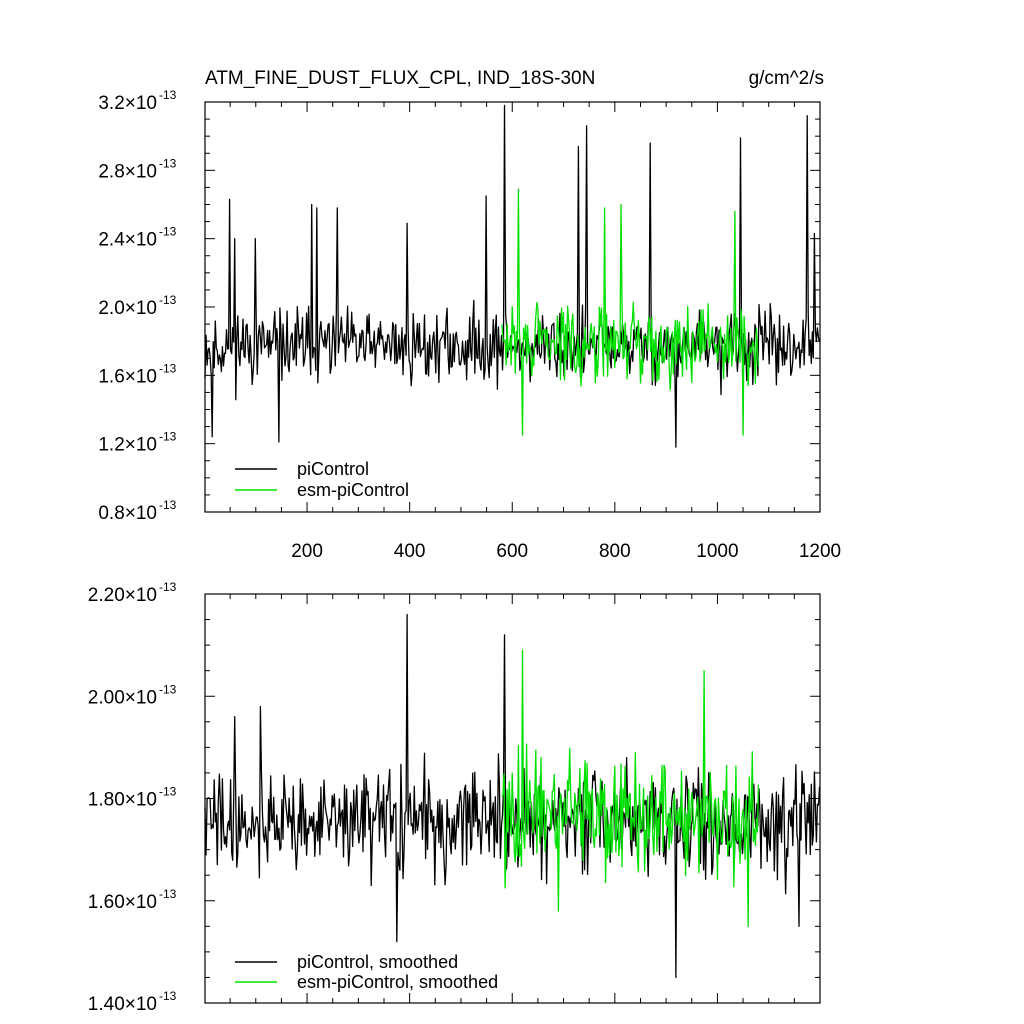 The height and width of the screenshot is (1024, 1024). I want to click on series-line-esm-picontrol-smoothed, so click(630, 788).